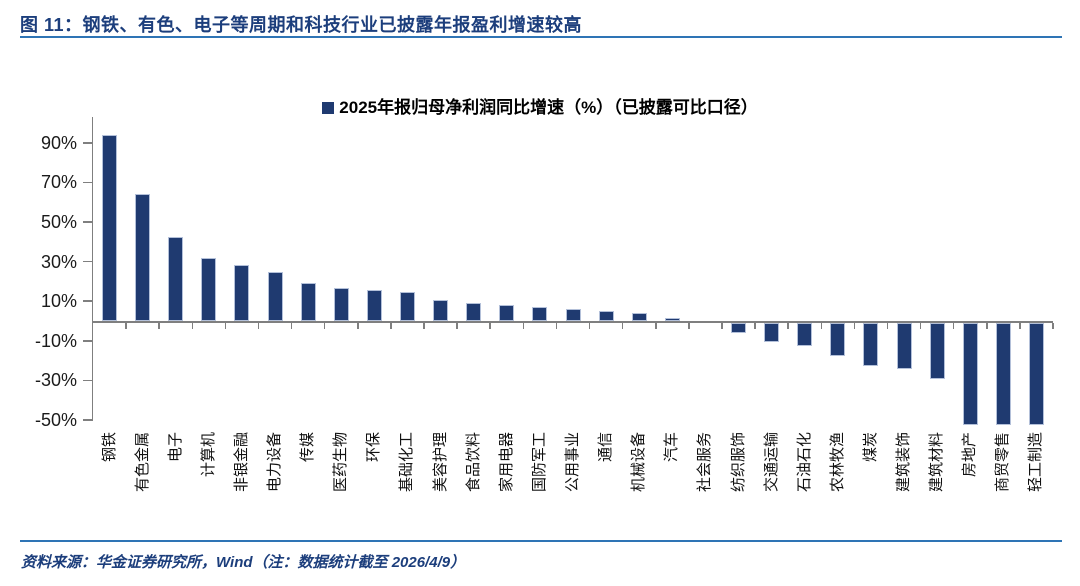  I want to click on x-axis-category-label: 纺织服饰, so click(738, 462).